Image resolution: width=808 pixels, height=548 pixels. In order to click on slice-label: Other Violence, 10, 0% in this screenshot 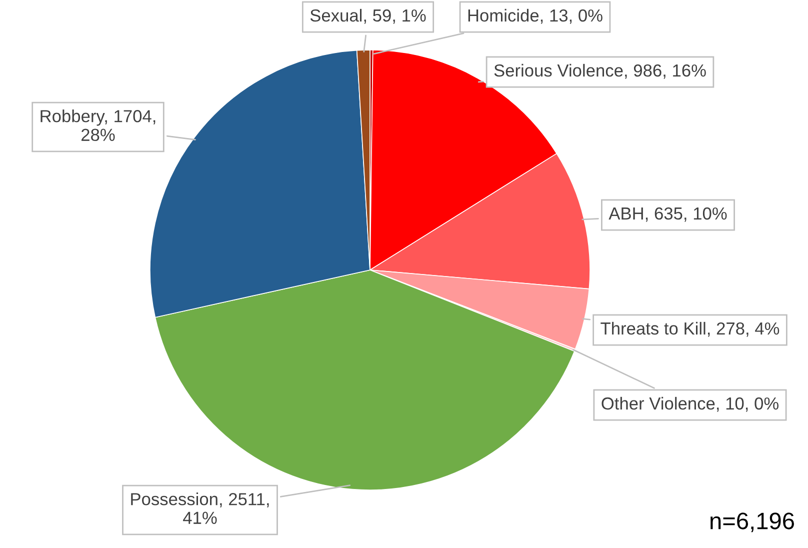, I will do `click(690, 404)`.